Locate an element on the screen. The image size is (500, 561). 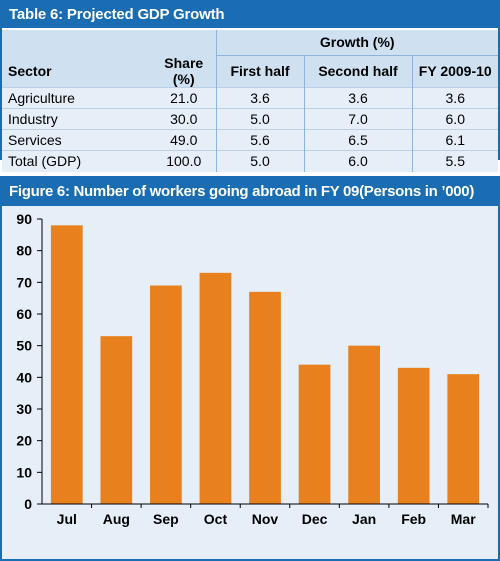
y-tick-label: 60 is located at coordinates (24, 314).